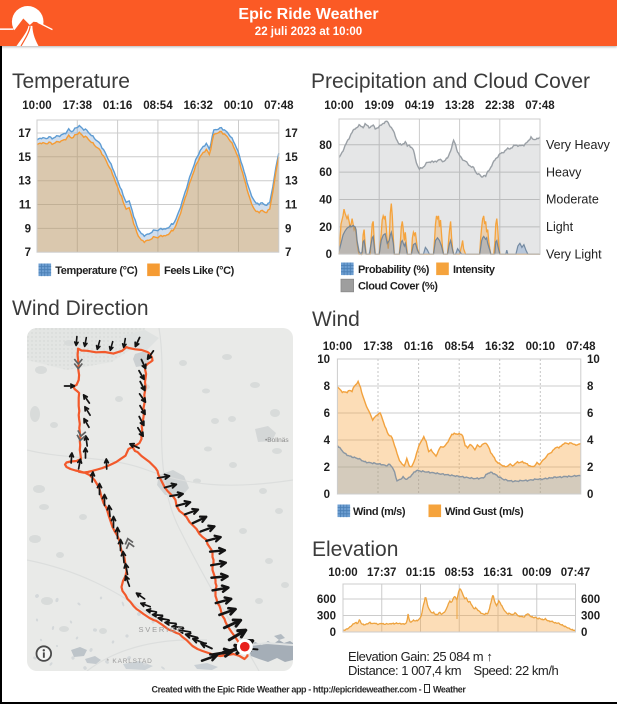  What do you see at coordinates (394, 270) in the screenshot?
I see `svg-text: Probability (%)` at bounding box center [394, 270].